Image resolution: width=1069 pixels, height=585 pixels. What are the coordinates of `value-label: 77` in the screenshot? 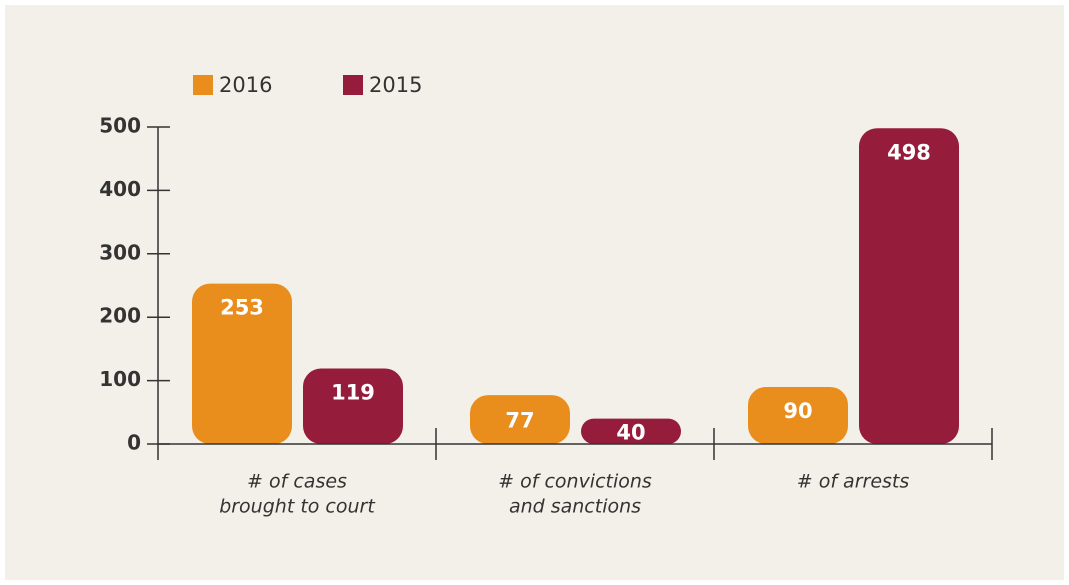 It's located at (519, 421).